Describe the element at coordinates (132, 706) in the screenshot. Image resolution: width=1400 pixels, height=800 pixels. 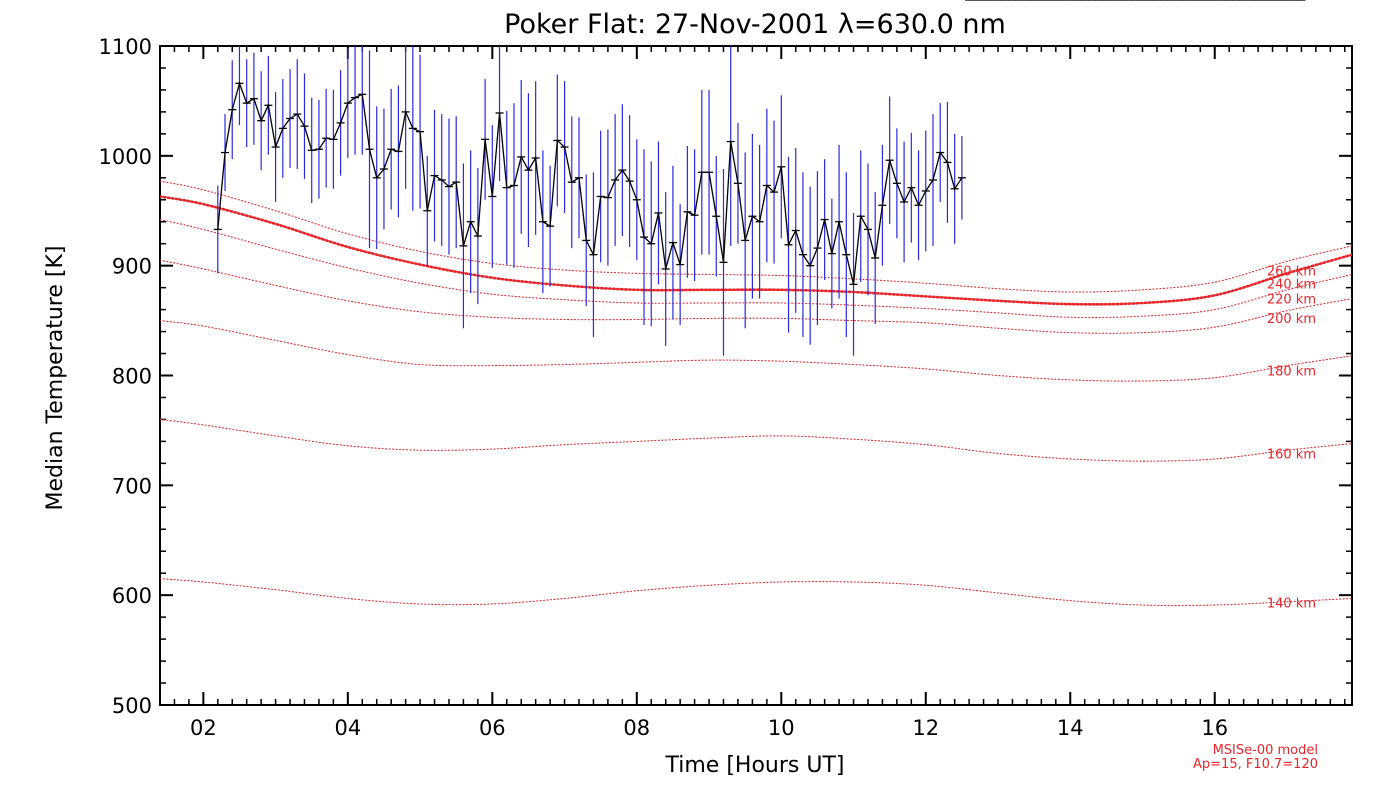
I see `y-tick-label: 500` at that location.